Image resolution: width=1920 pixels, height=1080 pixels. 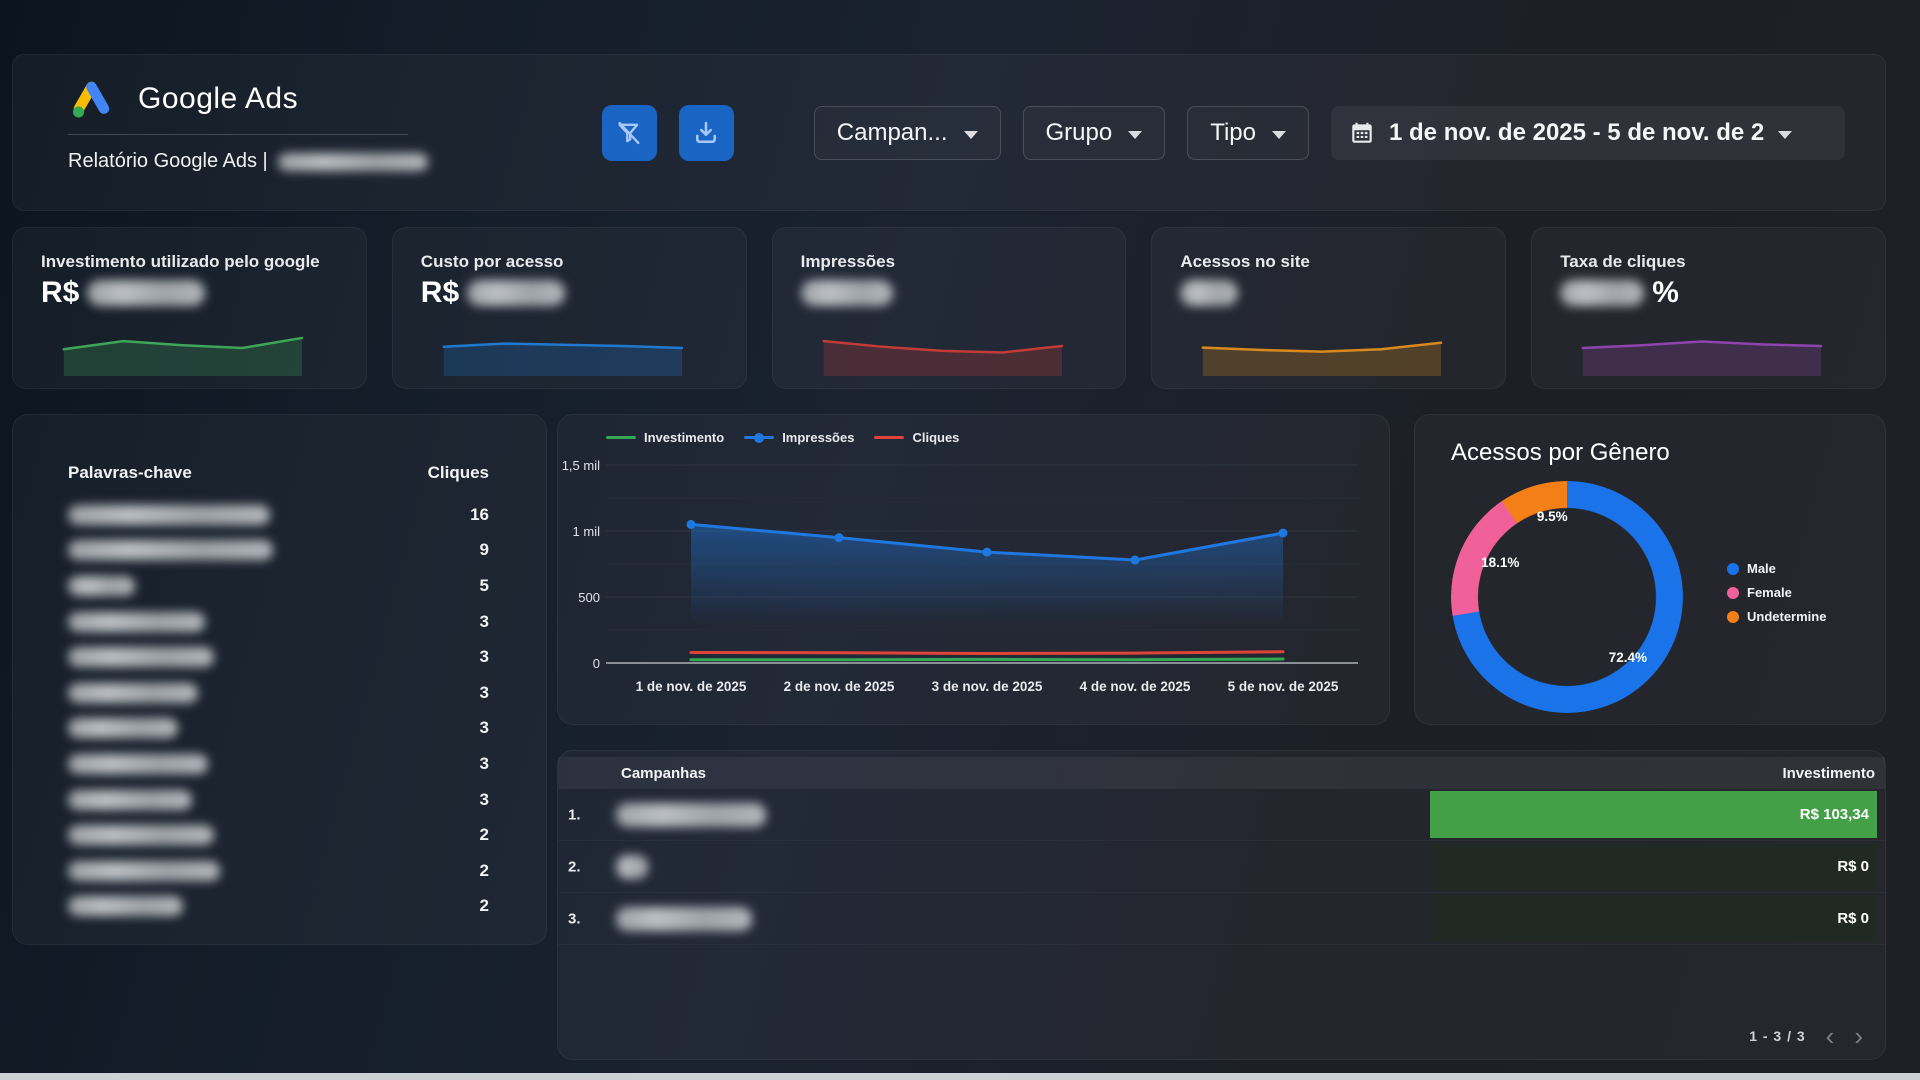 I want to click on investment-bar-cell: R$ 0, so click(x=1653, y=918).